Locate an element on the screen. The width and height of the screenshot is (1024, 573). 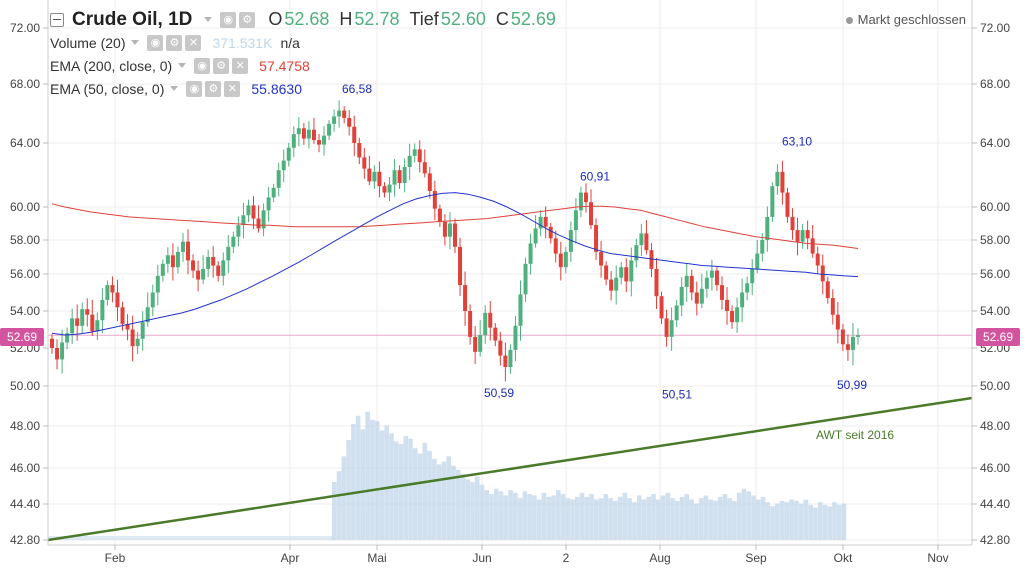
indicator-ema200-value: 57.4758 is located at coordinates (284, 65).